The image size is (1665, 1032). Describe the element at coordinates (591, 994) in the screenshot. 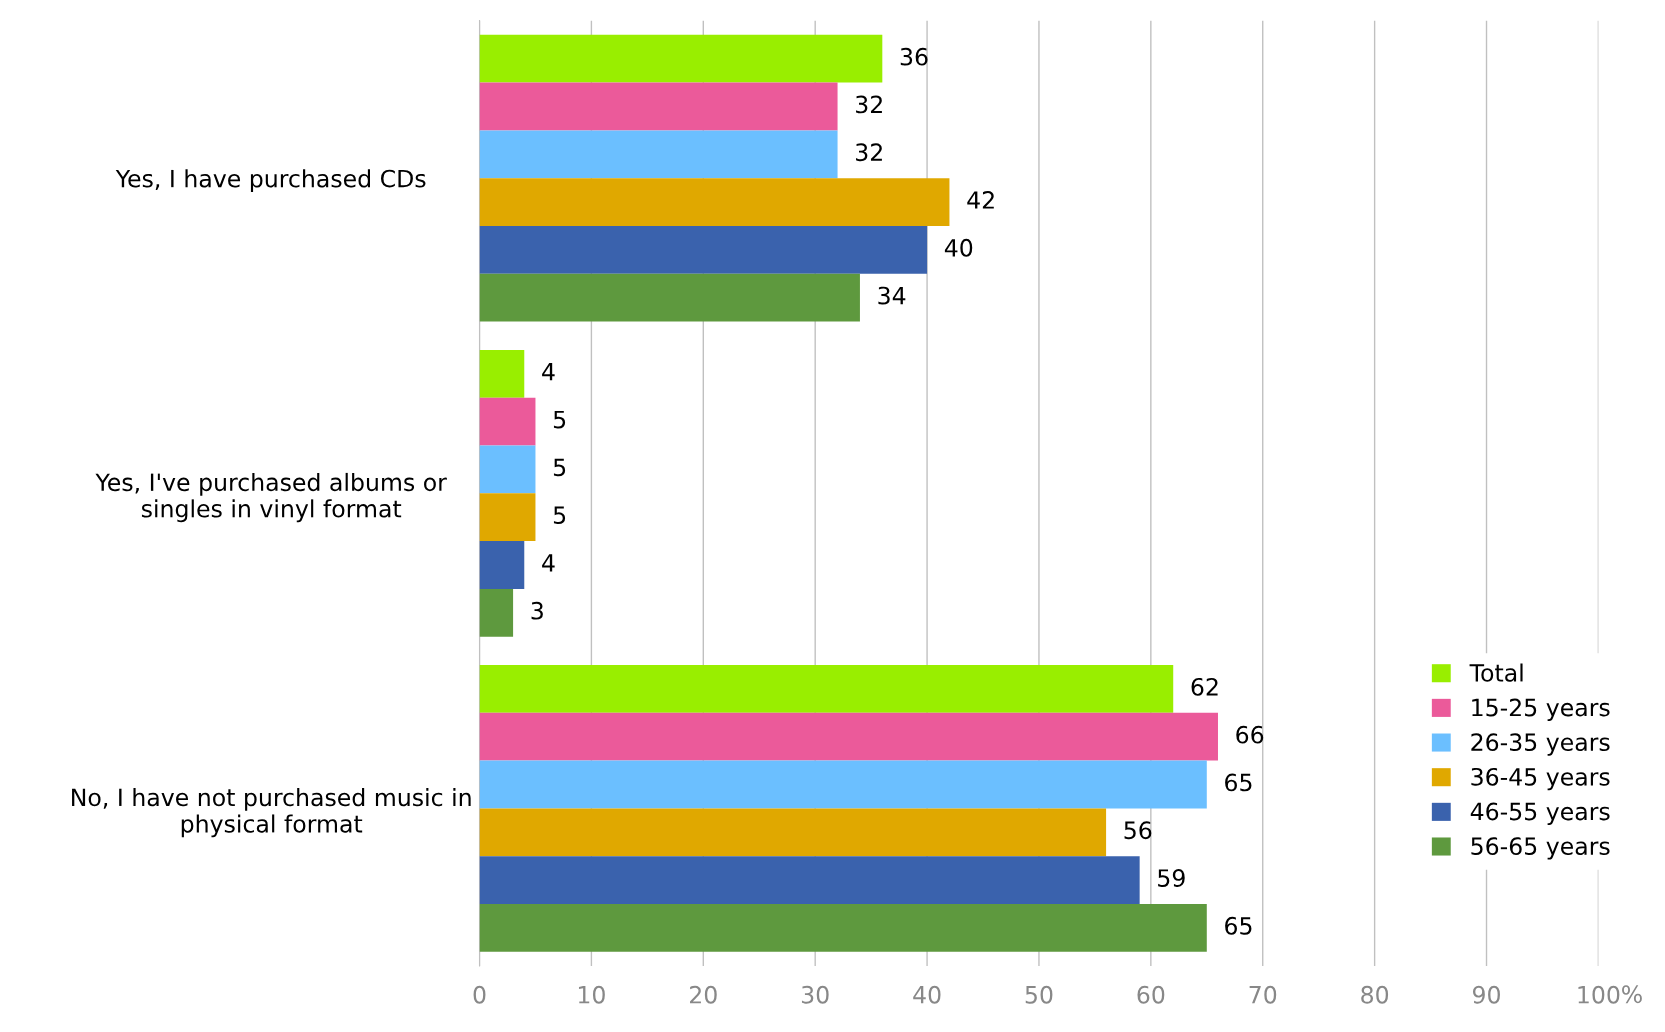

I see `x-tick-label: 10` at that location.